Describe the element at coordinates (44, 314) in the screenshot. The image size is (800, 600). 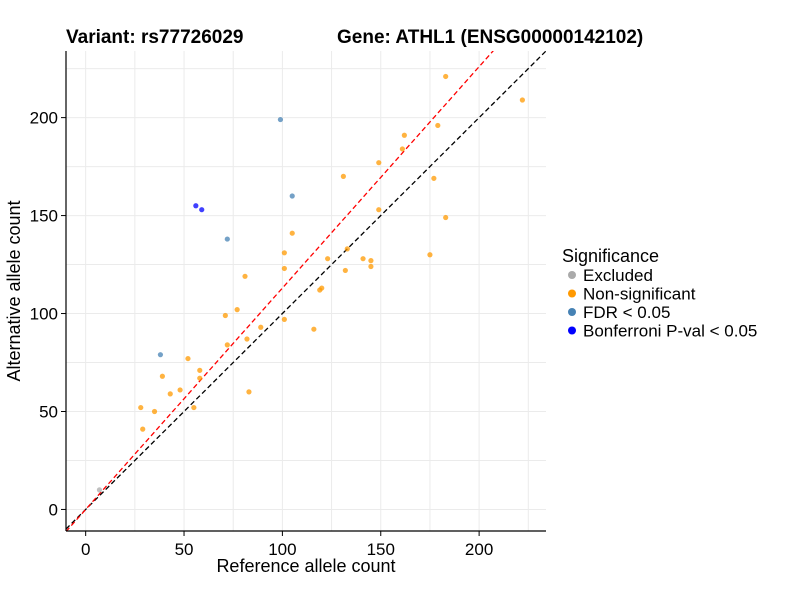
I see `y-tick-label: 100` at that location.